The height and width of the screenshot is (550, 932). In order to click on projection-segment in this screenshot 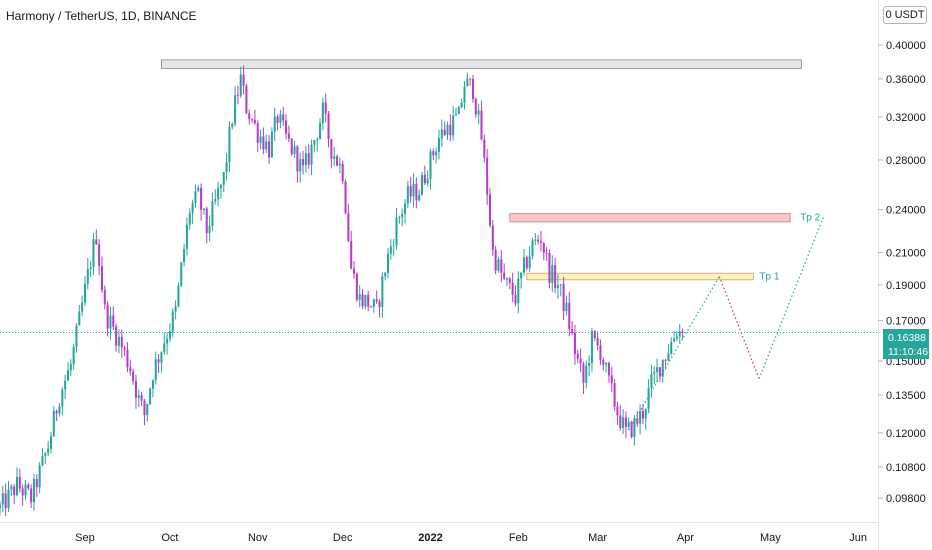, I will do `click(791, 296)`.